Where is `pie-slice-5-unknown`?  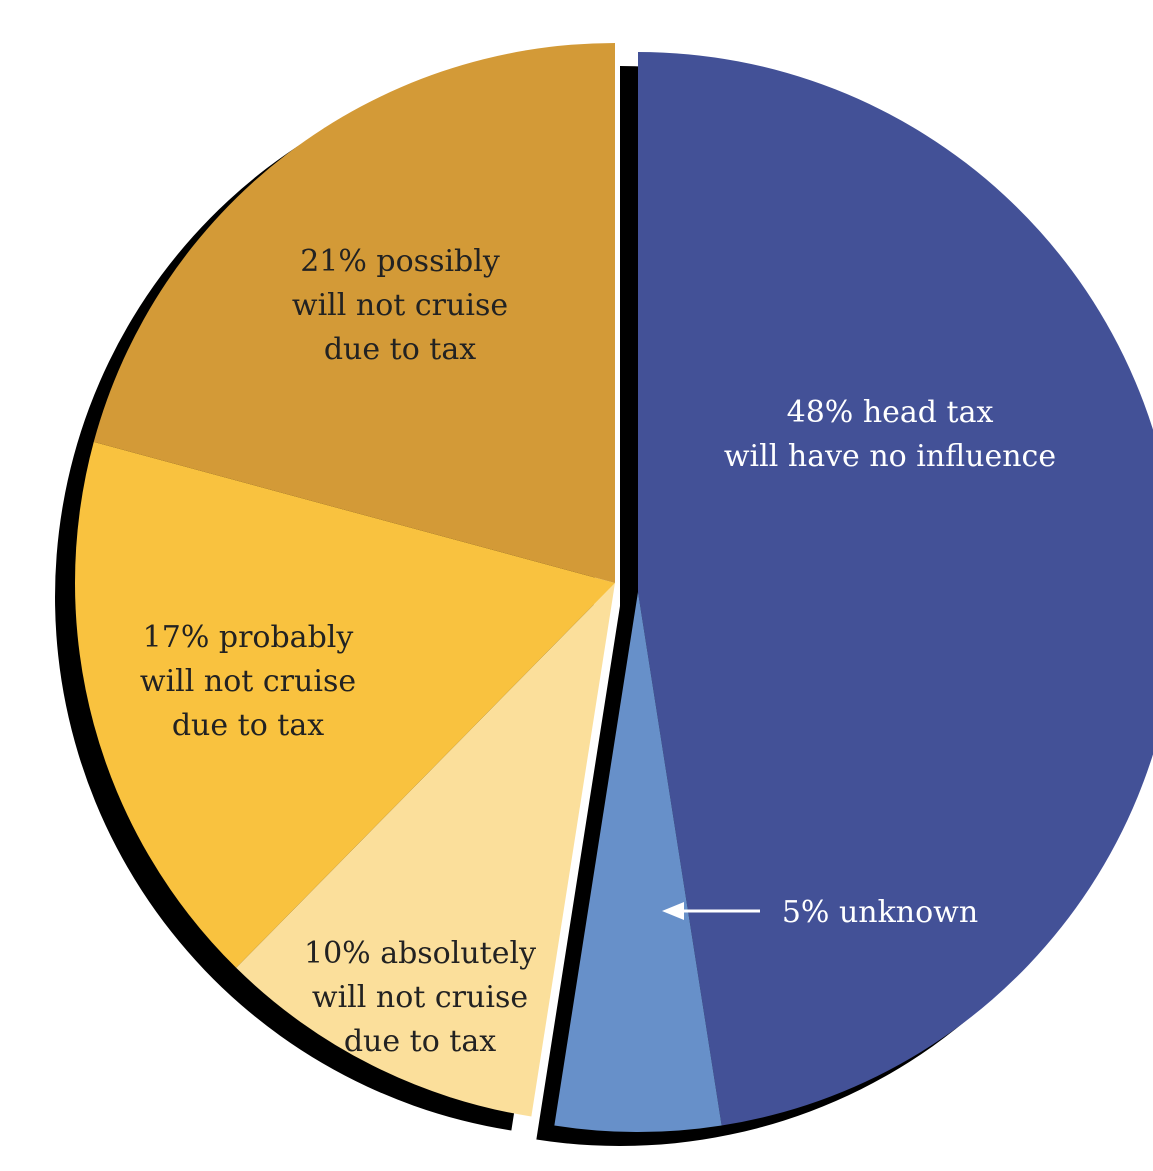
pie-slice-5-unknown is located at coordinates (638, 862).